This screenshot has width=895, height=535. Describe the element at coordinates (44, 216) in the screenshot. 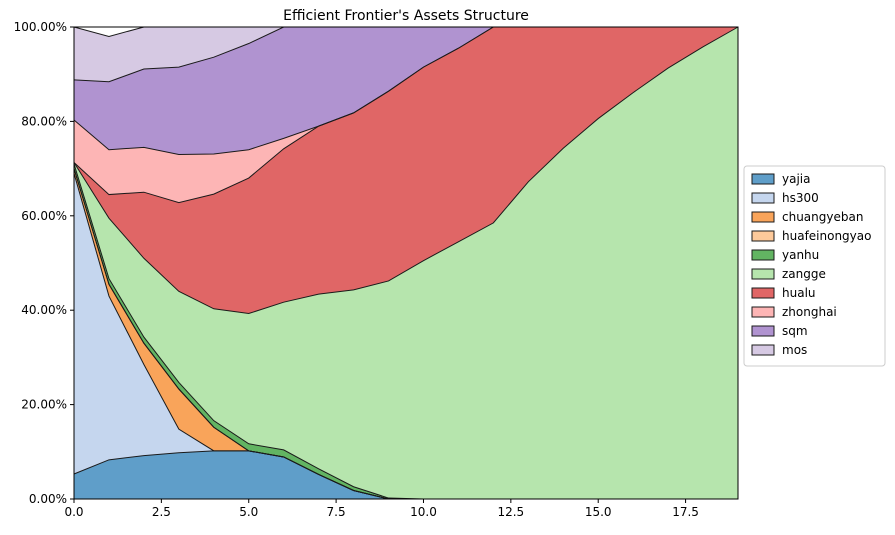

I see `y-tick-label: 60.00%` at that location.